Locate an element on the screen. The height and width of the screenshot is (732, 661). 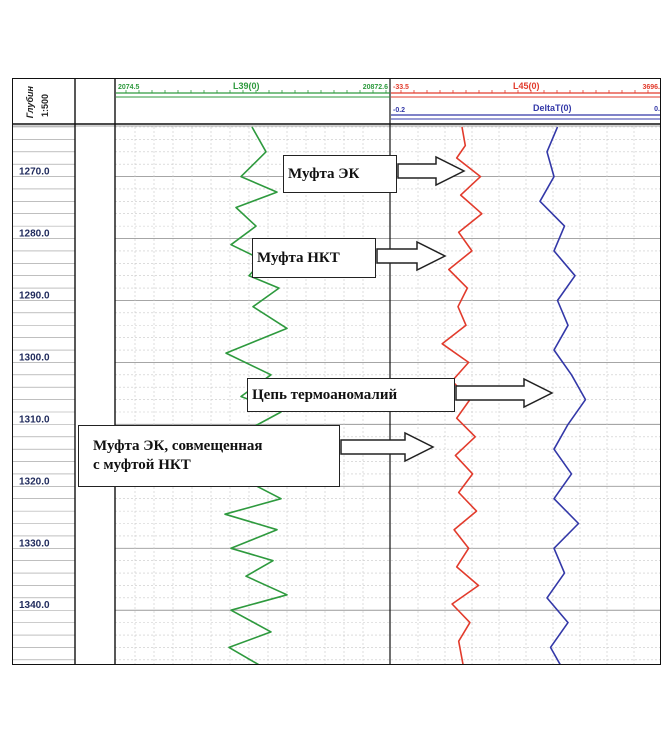
callout-combined-coupling: Муфта ЭК, совмещенная с муфтой НКТ is located at coordinates (209, 456).